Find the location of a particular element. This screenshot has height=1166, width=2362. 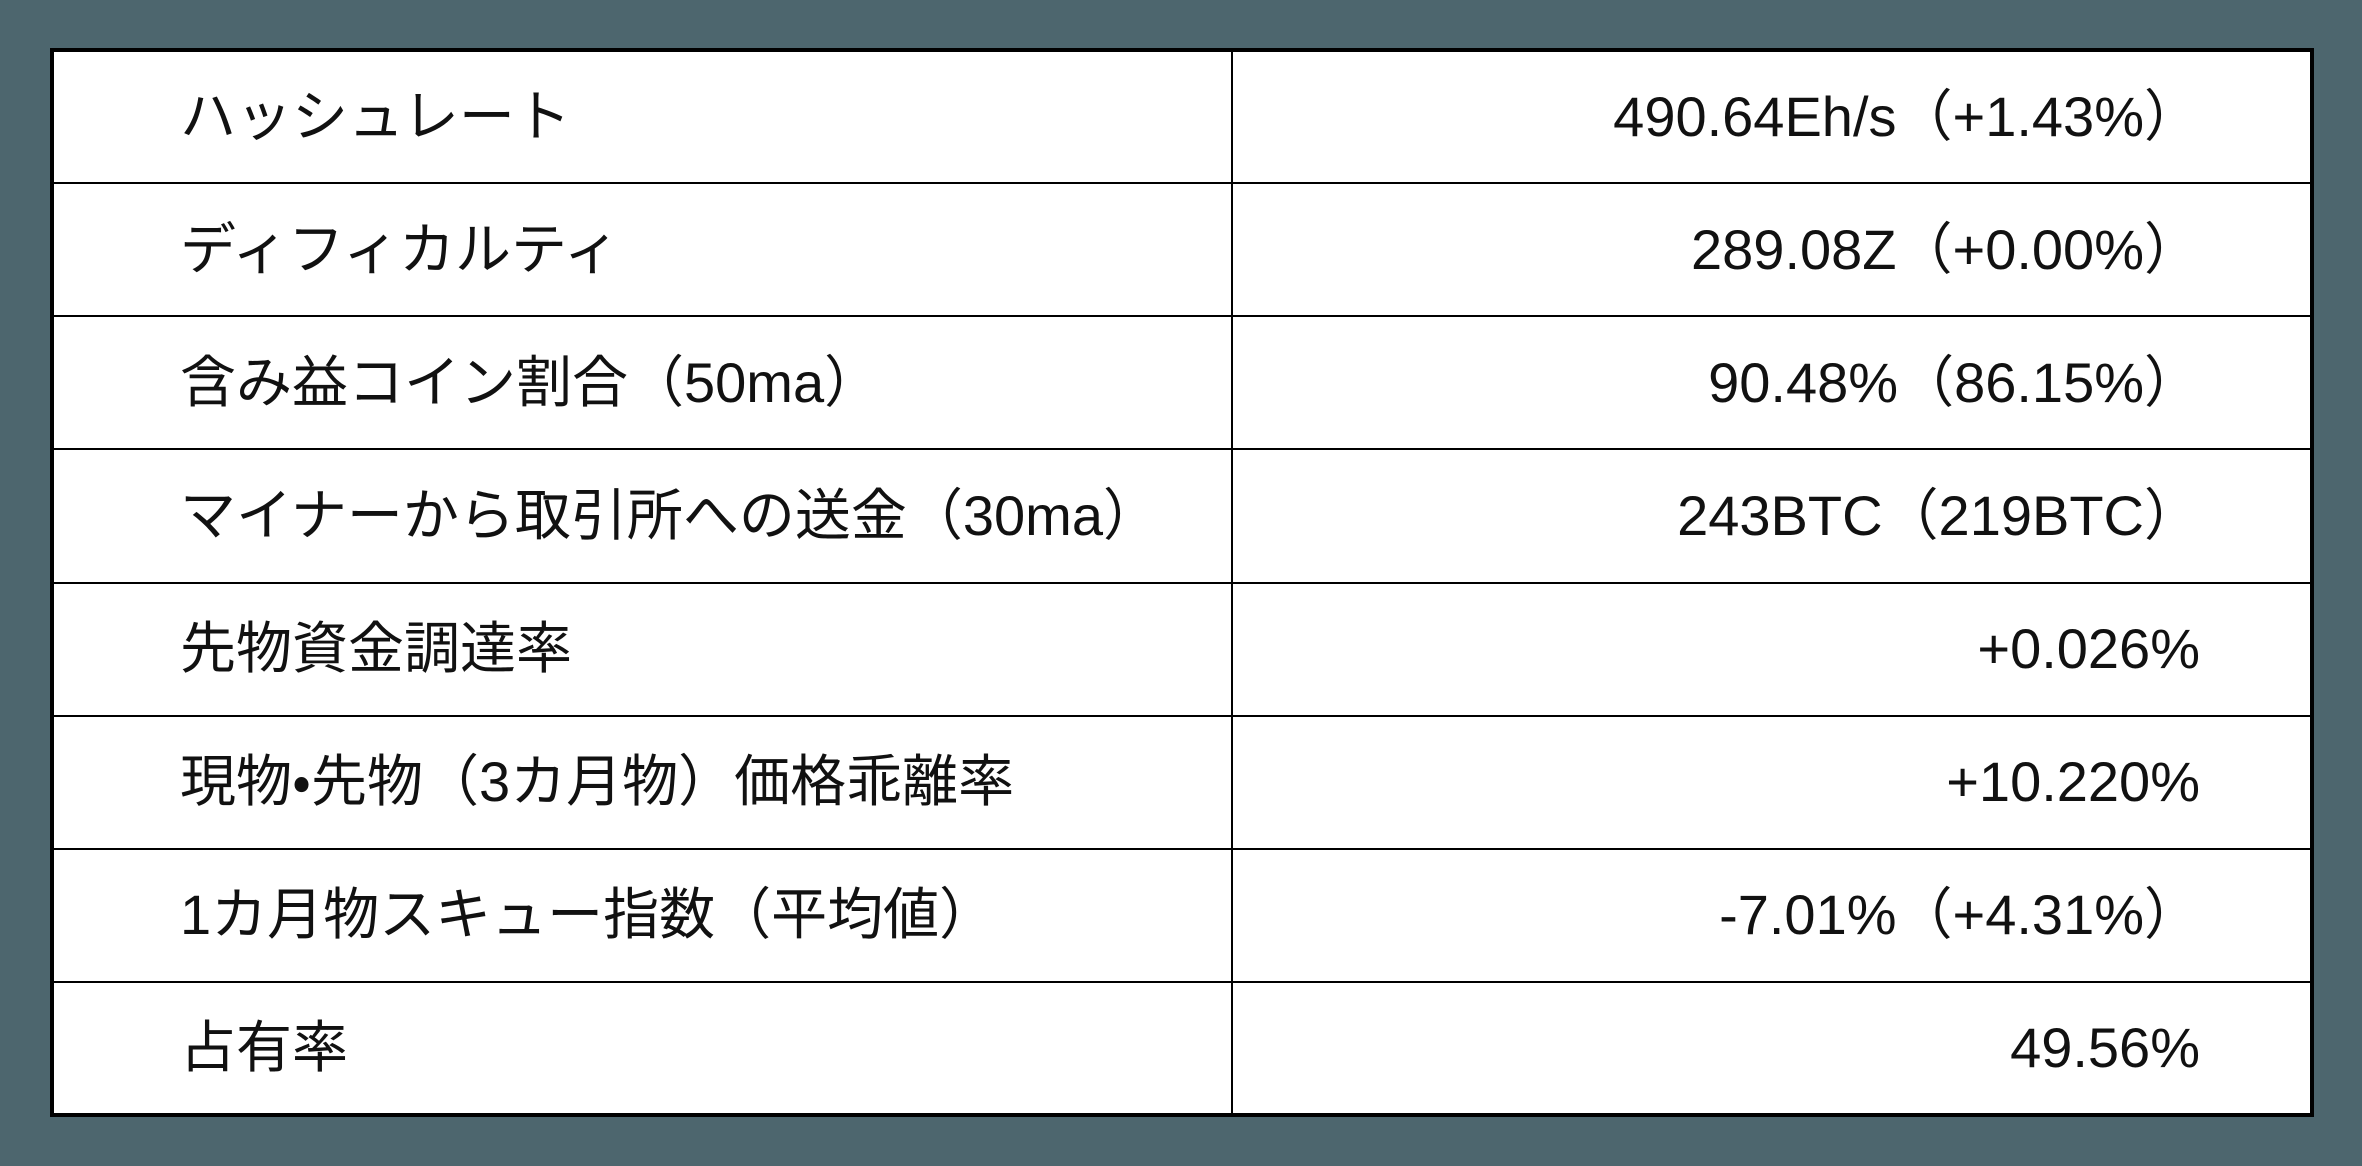

metric-label: 占有率 is located at coordinates (642, 1048).